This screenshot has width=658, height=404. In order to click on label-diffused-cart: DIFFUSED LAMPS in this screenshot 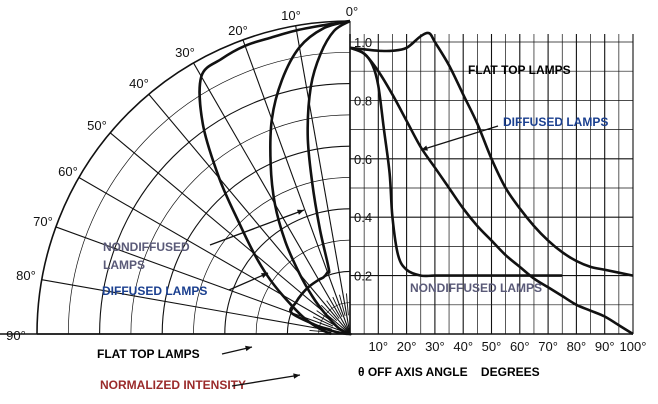, I will do `click(555, 122)`.